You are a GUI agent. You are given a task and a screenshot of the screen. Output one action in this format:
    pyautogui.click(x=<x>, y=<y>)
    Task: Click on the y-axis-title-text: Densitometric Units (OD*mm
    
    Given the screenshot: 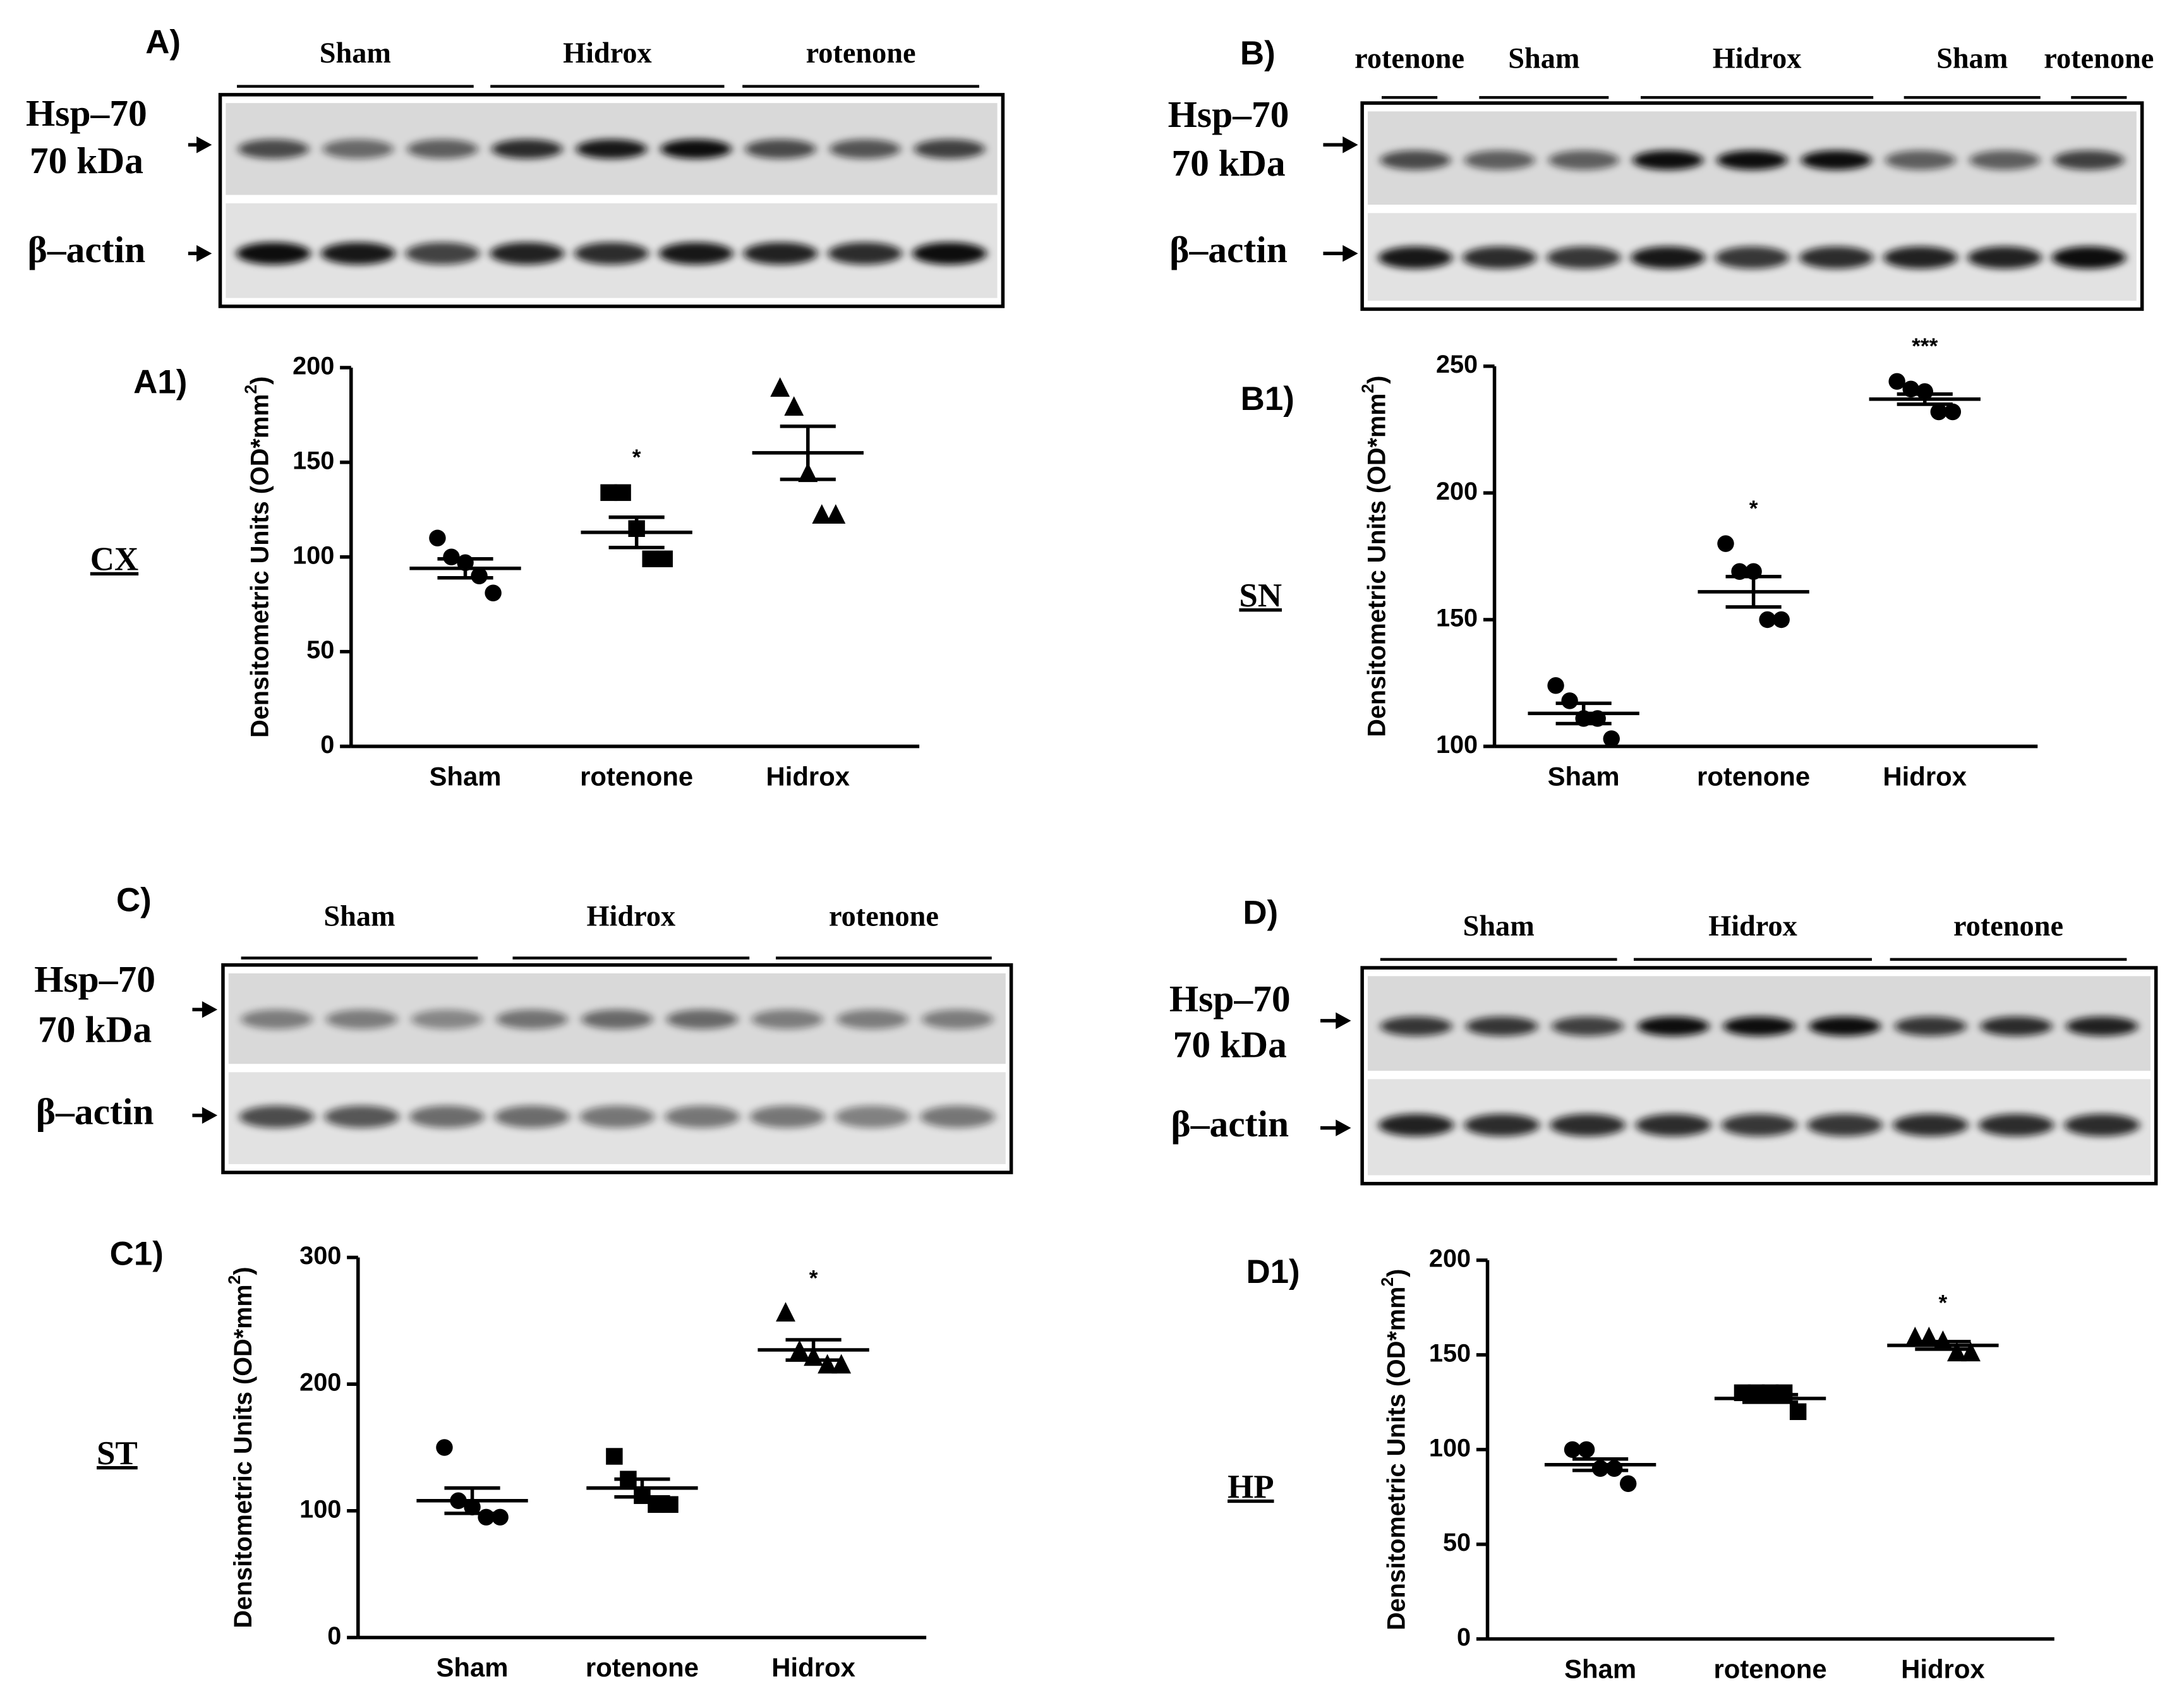 What is the action you would take?
    pyautogui.click(x=1377, y=565)
    